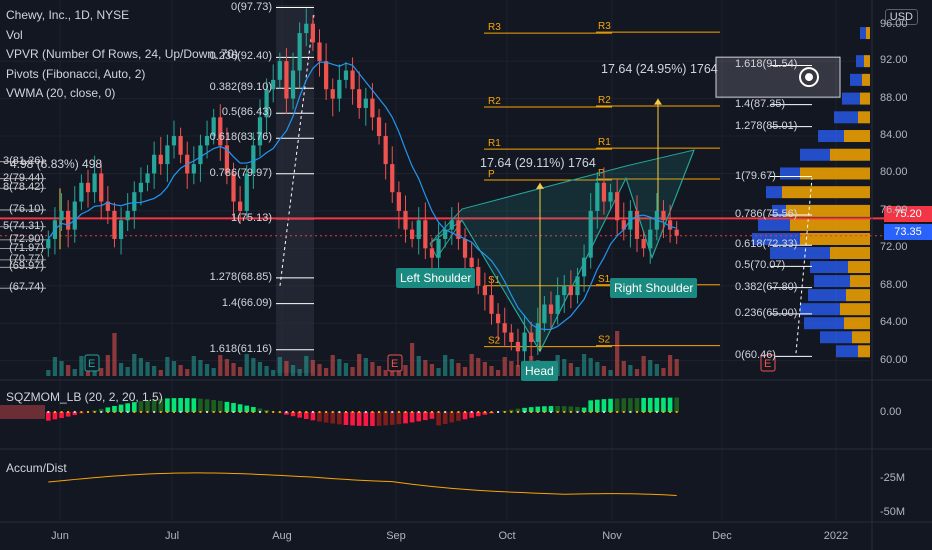  What do you see at coordinates (36, 468) in the screenshot?
I see `accum-label: Accum/Dist` at bounding box center [36, 468].